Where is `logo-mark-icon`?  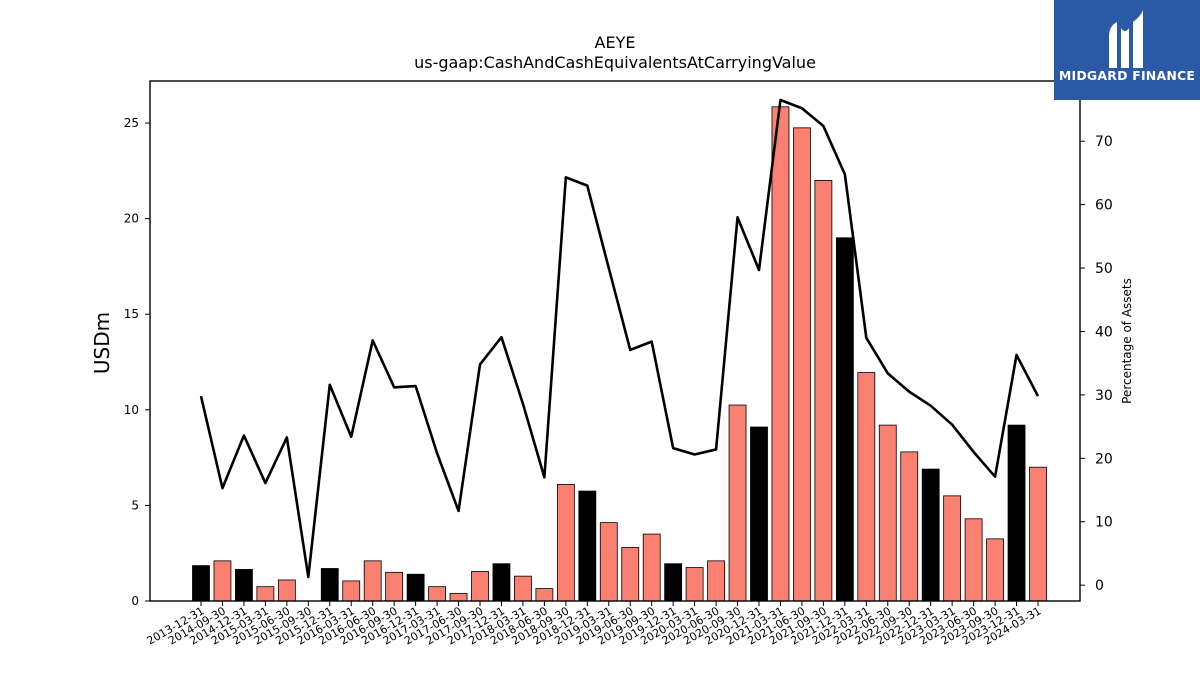 logo-mark-icon is located at coordinates (1126, 39).